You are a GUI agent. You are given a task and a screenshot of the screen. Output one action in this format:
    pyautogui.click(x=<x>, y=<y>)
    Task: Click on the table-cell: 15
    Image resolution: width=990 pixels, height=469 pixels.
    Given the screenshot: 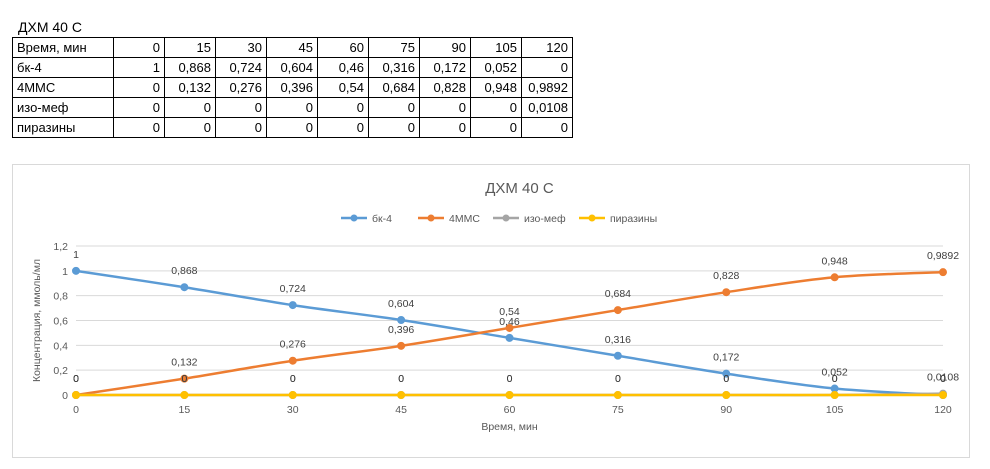 What is the action you would take?
    pyautogui.click(x=190, y=47)
    